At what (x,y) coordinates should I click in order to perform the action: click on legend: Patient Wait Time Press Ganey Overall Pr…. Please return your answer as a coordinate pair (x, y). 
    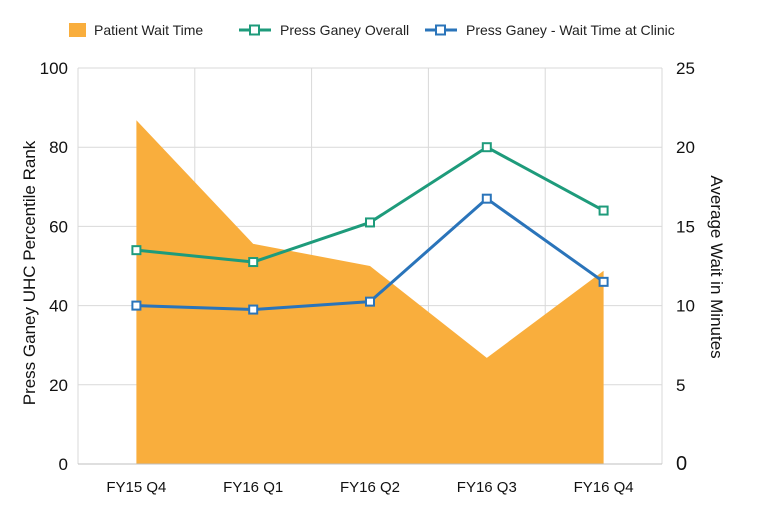
    Looking at the image, I should click on (379, 30).